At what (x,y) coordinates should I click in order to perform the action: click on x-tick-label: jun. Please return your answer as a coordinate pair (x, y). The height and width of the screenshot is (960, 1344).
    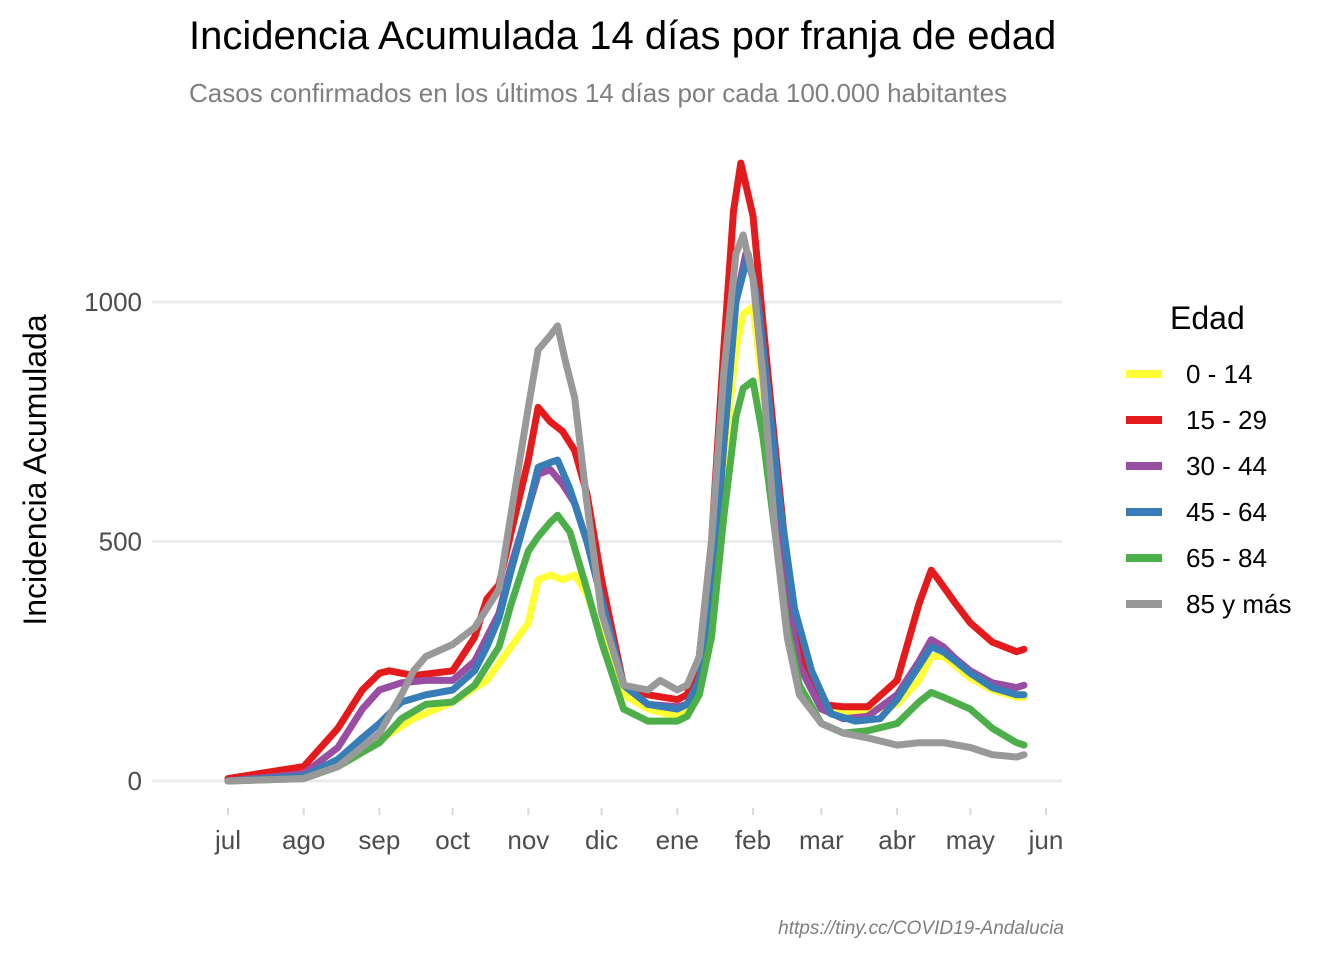
    Looking at the image, I should click on (1046, 840).